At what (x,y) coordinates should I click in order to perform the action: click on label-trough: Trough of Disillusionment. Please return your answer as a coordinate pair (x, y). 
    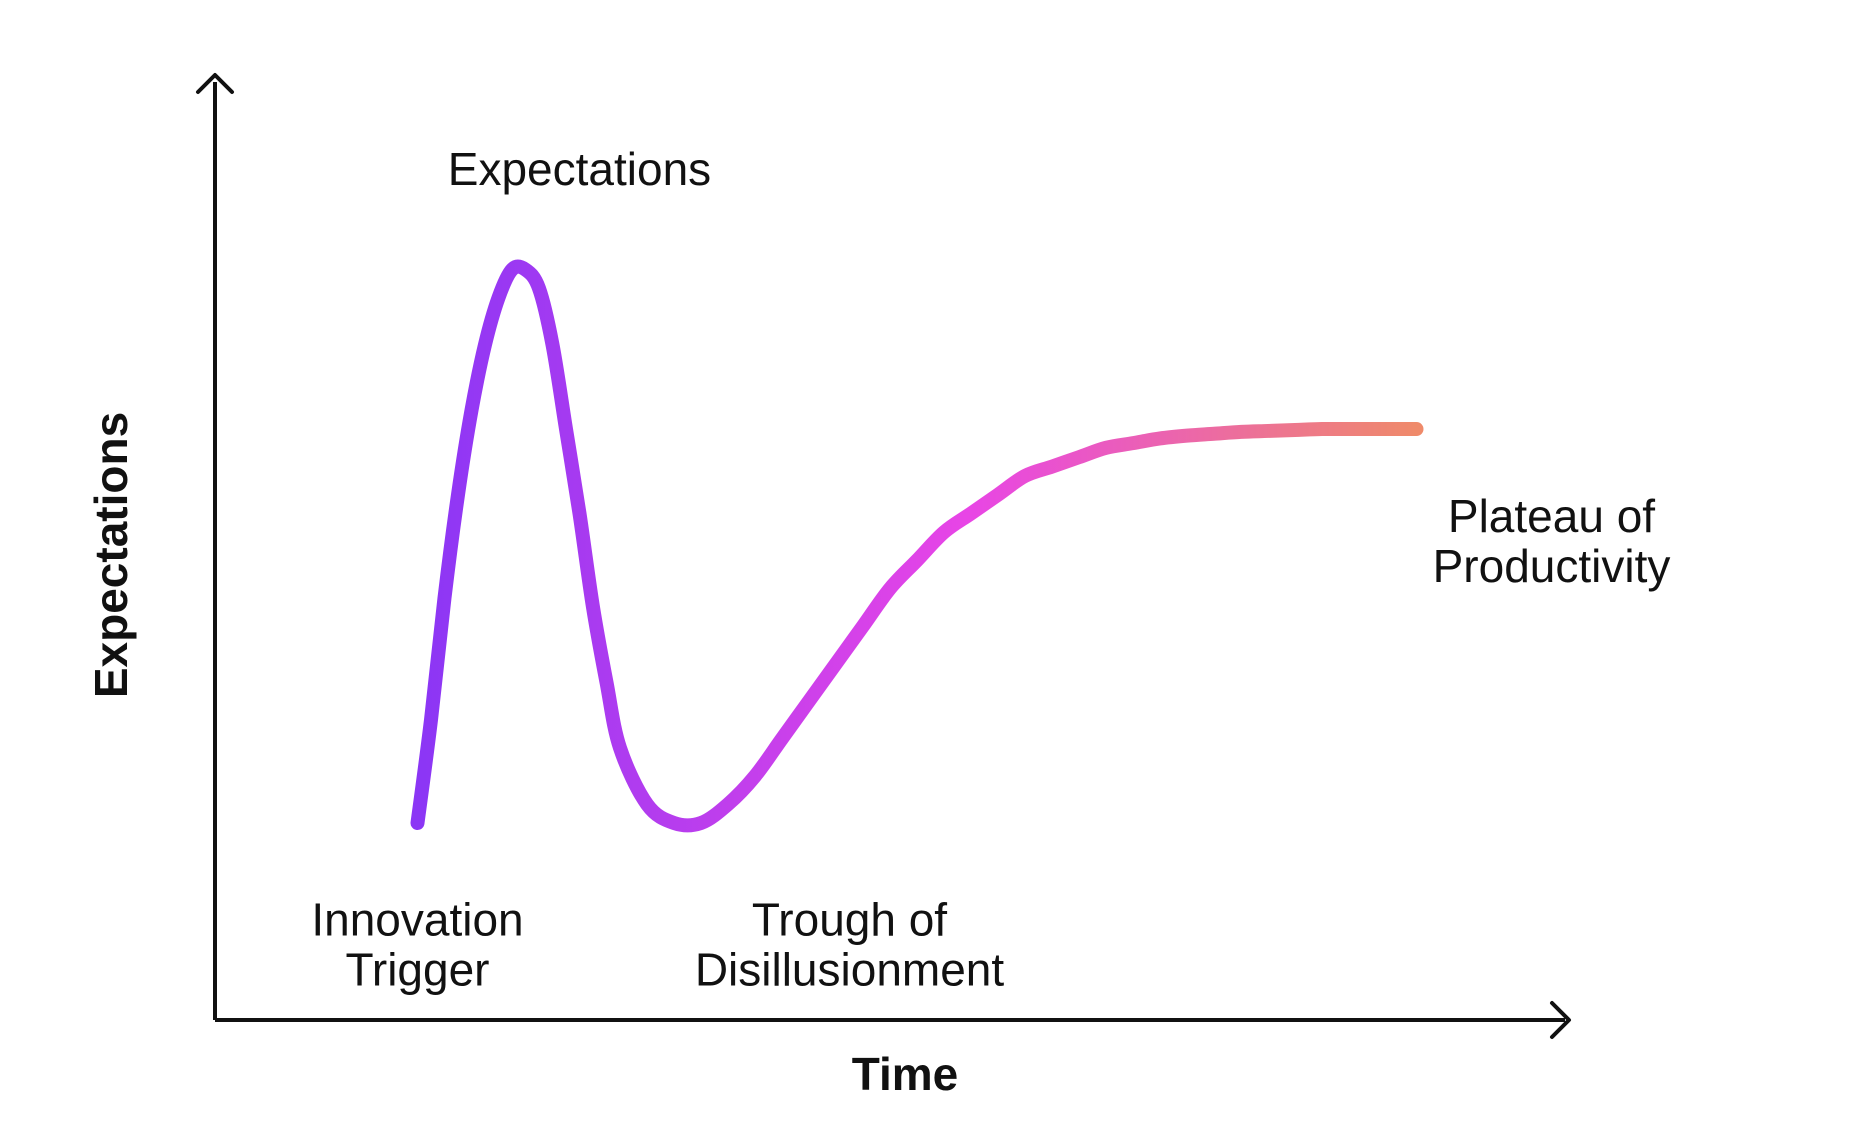
    Looking at the image, I should click on (850, 945).